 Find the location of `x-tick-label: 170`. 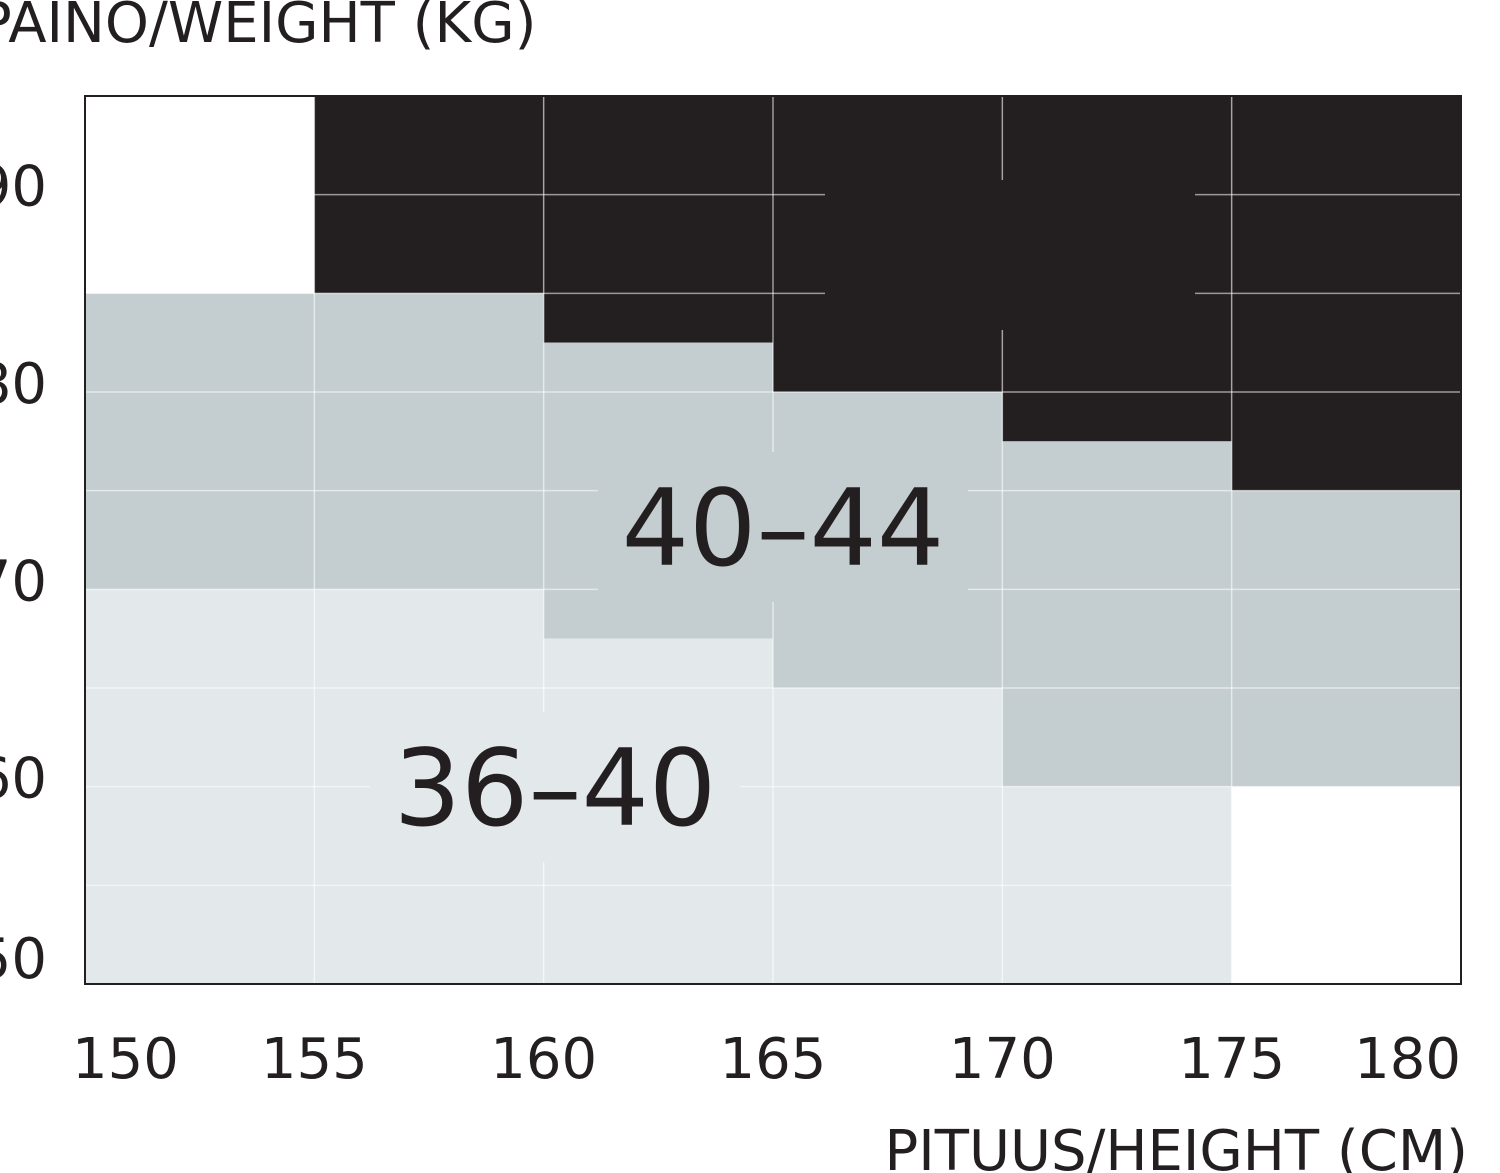

x-tick-label: 170 is located at coordinates (1002, 1059).